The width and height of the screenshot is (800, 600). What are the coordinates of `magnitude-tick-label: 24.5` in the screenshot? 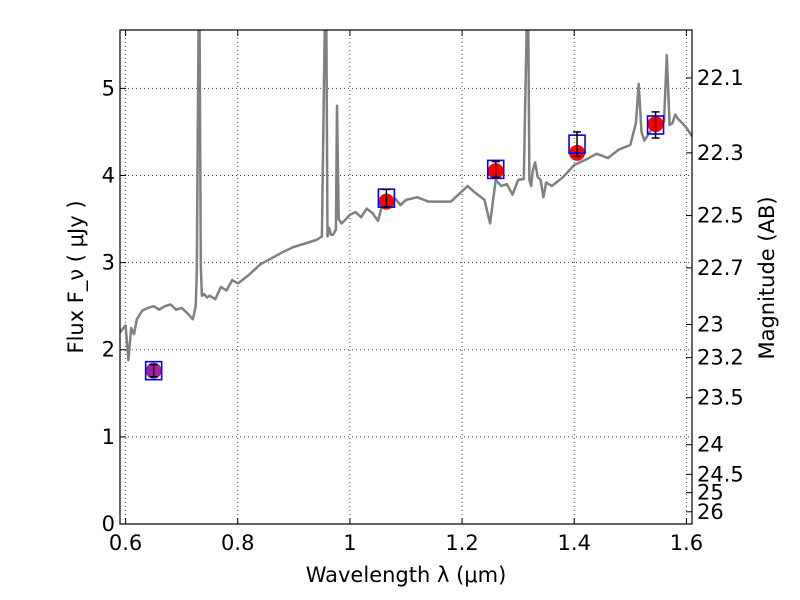 It's located at (720, 474).